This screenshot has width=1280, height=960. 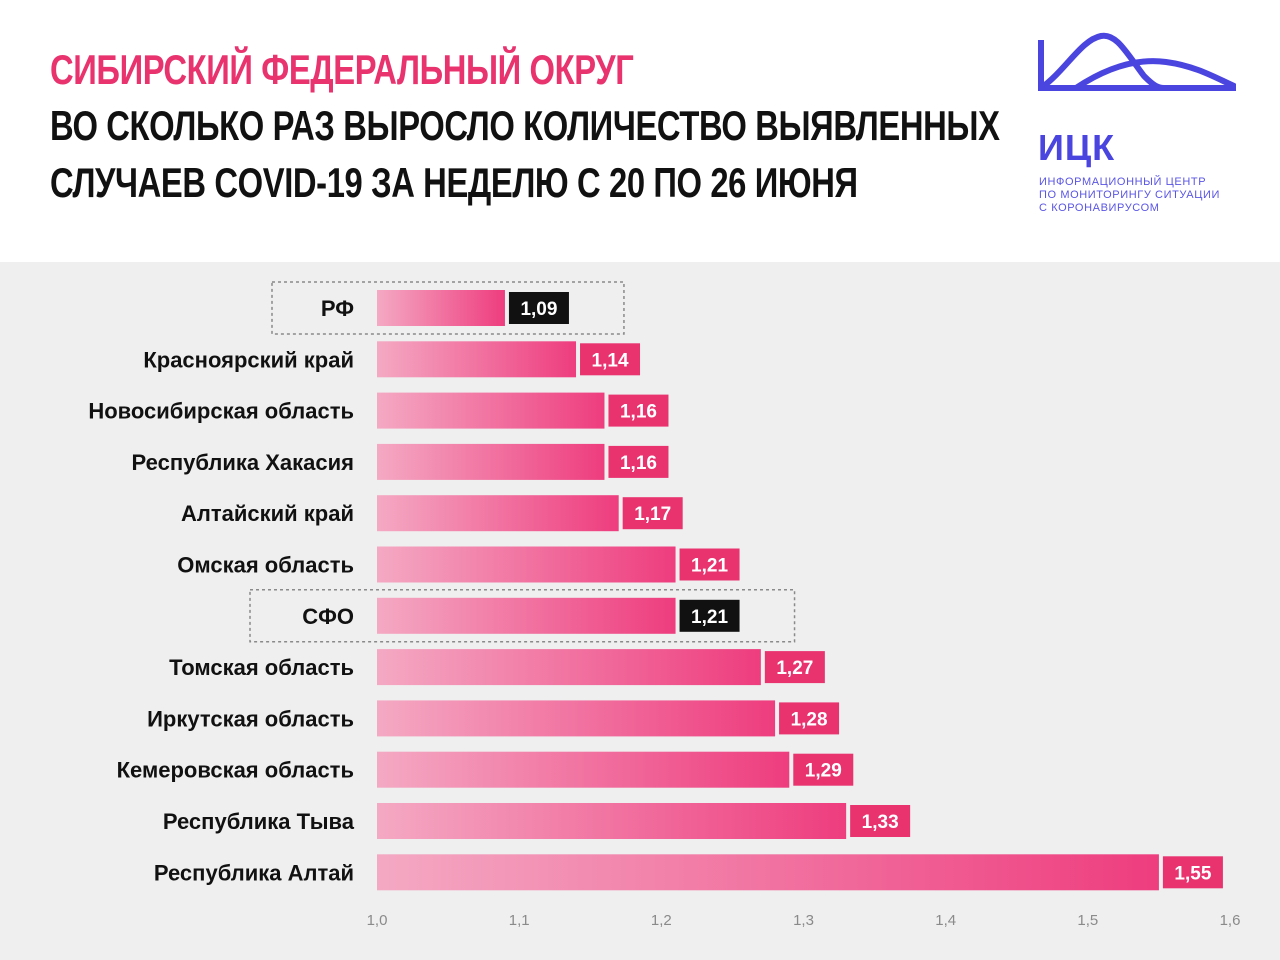 What do you see at coordinates (261, 667) in the screenshot?
I see `category-label: Томская область` at bounding box center [261, 667].